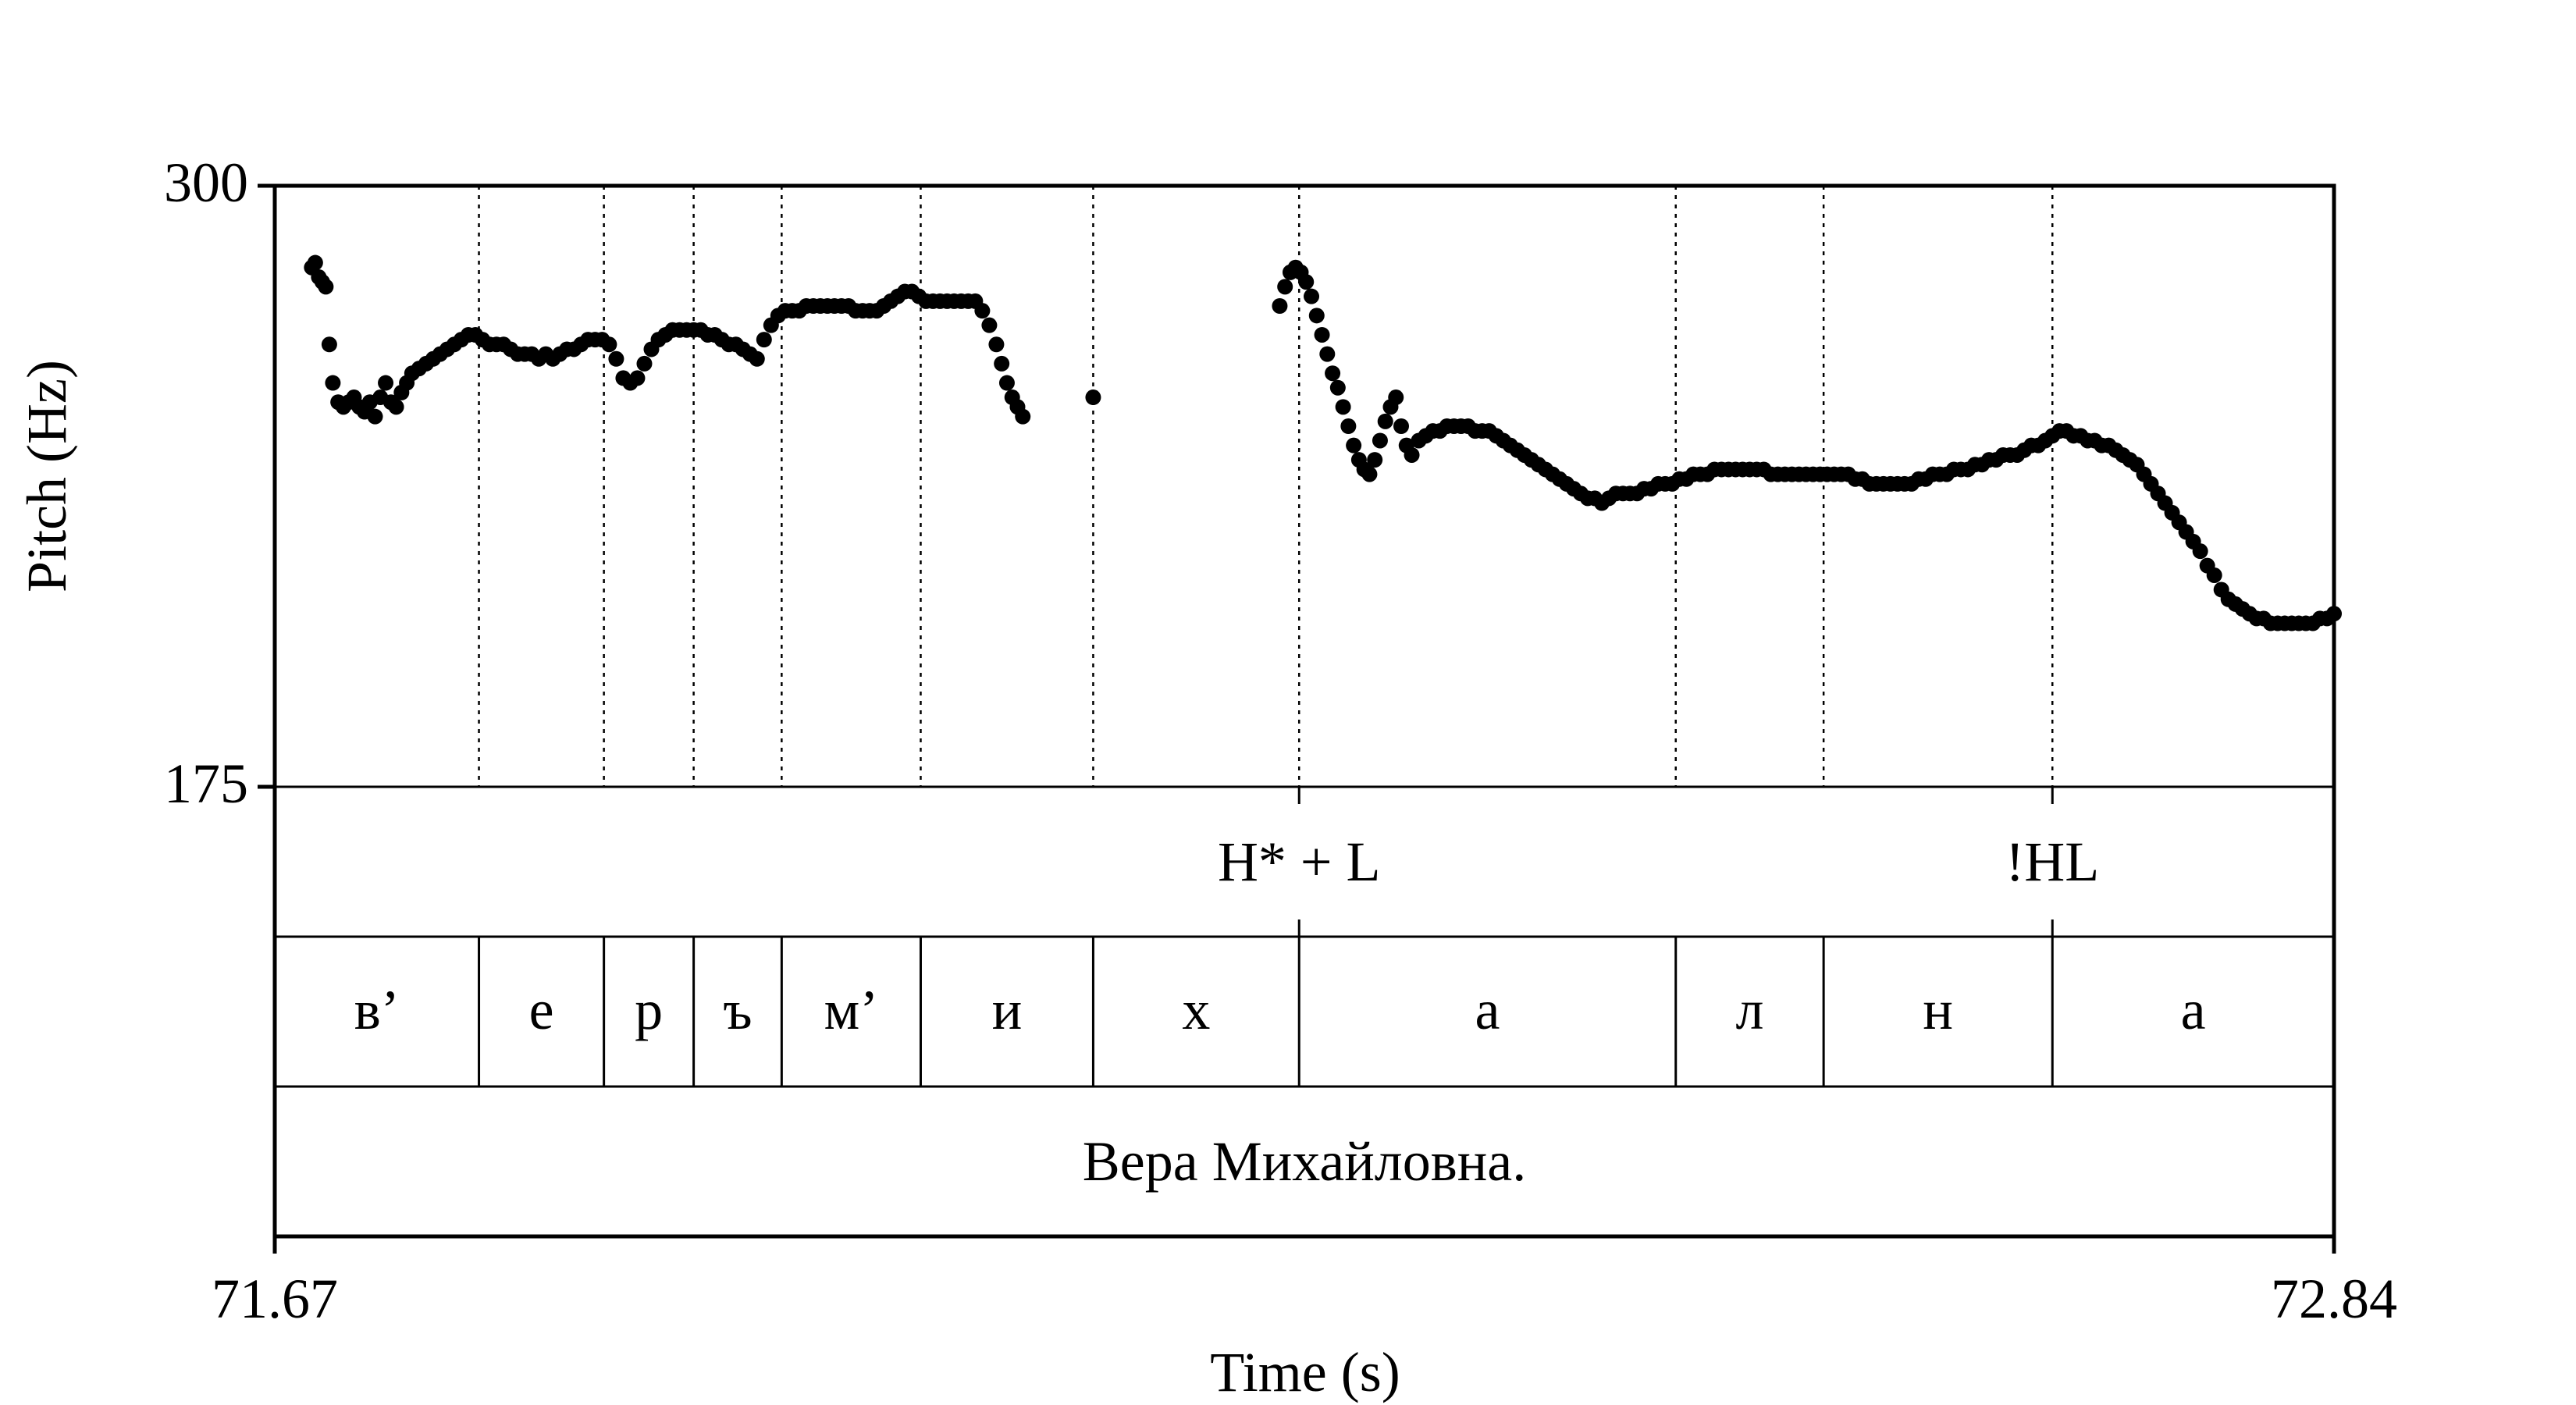 The image size is (2576, 1405). What do you see at coordinates (206, 182) in the screenshot?
I see `y-tick-label-top: 300` at bounding box center [206, 182].